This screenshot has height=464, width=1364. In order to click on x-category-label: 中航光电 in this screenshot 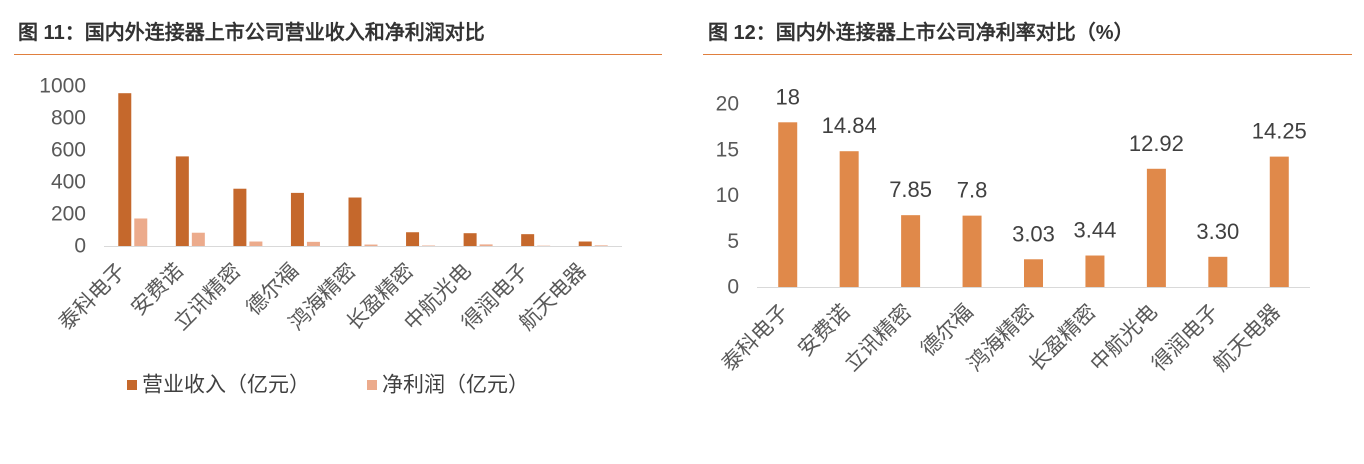, I will do `click(1124, 338)`.